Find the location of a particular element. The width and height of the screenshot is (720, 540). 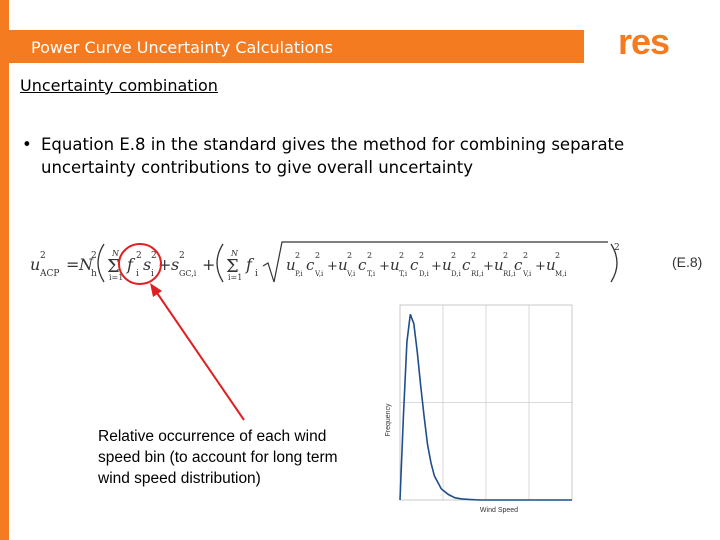

eq-sum1-sup: N is located at coordinates (115, 253).